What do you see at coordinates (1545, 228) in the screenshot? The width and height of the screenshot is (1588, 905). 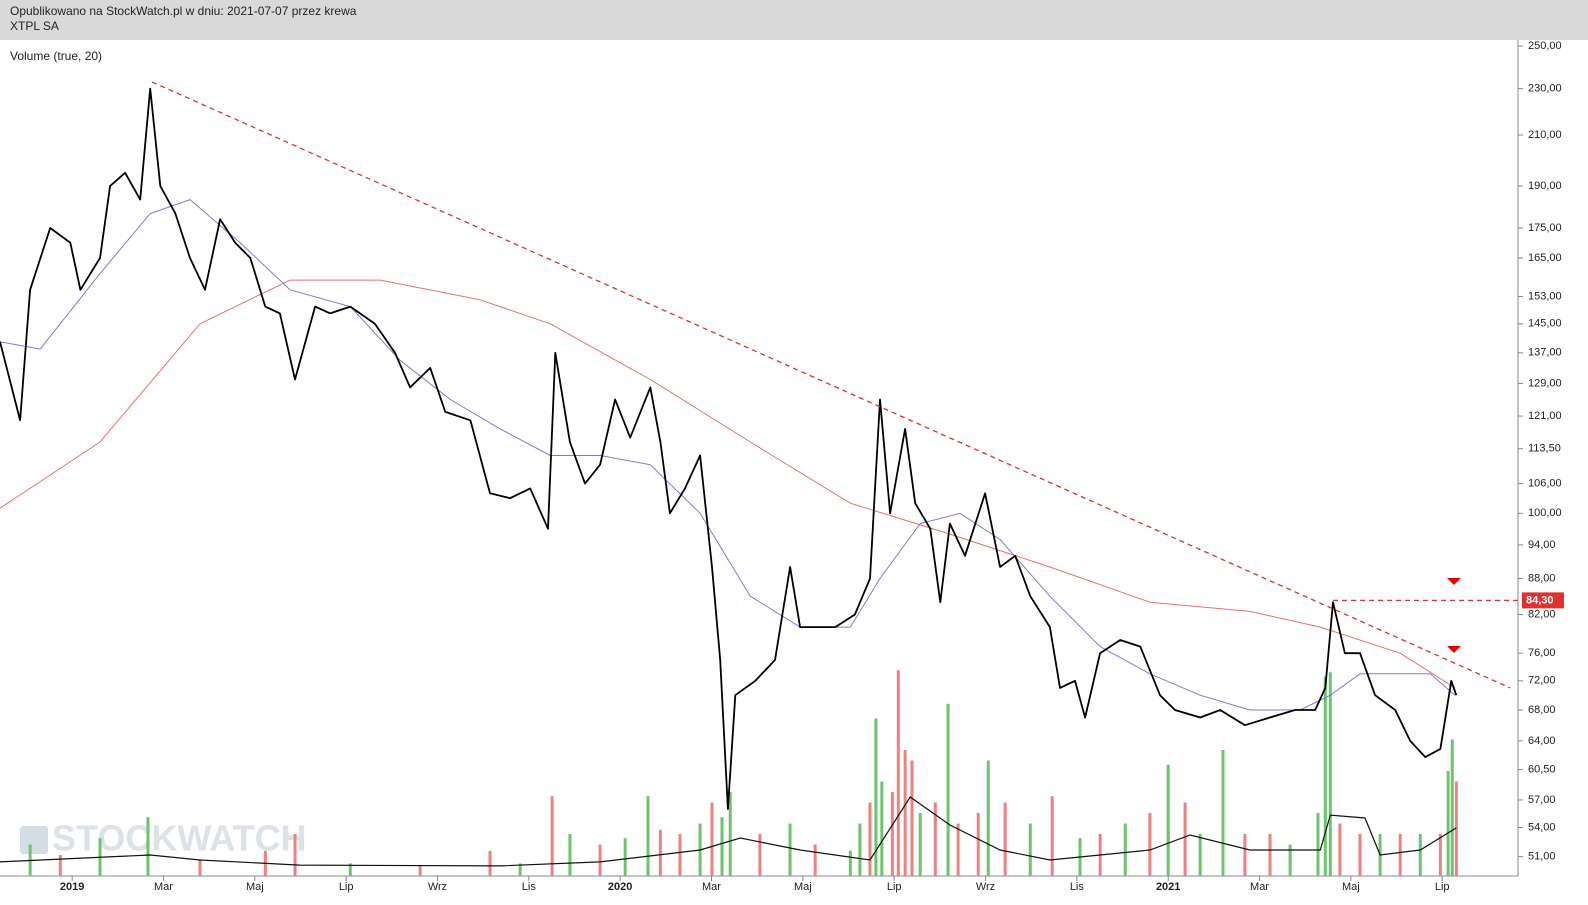 I see `y-tick-label: 175,00` at bounding box center [1545, 228].